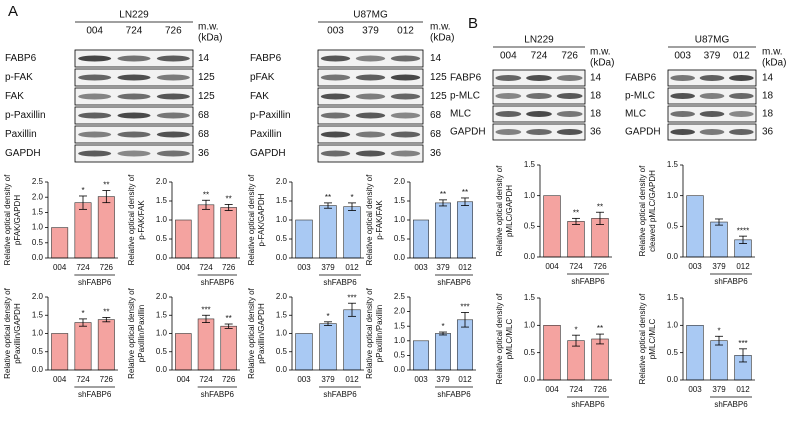 This screenshot has width=797, height=426. I want to click on row-label: GAPDH, so click(468, 132).